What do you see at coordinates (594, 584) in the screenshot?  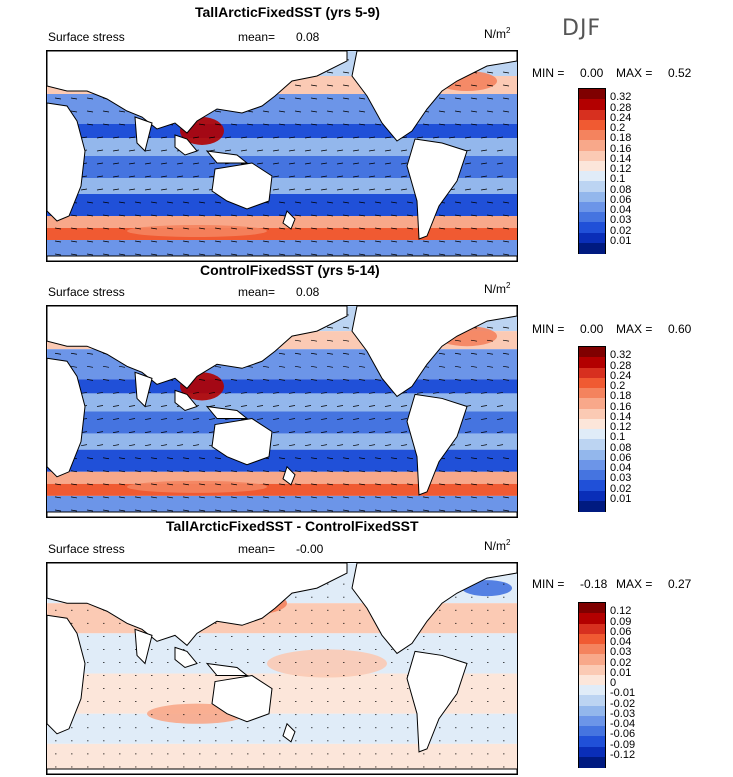 I see `min-value: -0.18` at bounding box center [594, 584].